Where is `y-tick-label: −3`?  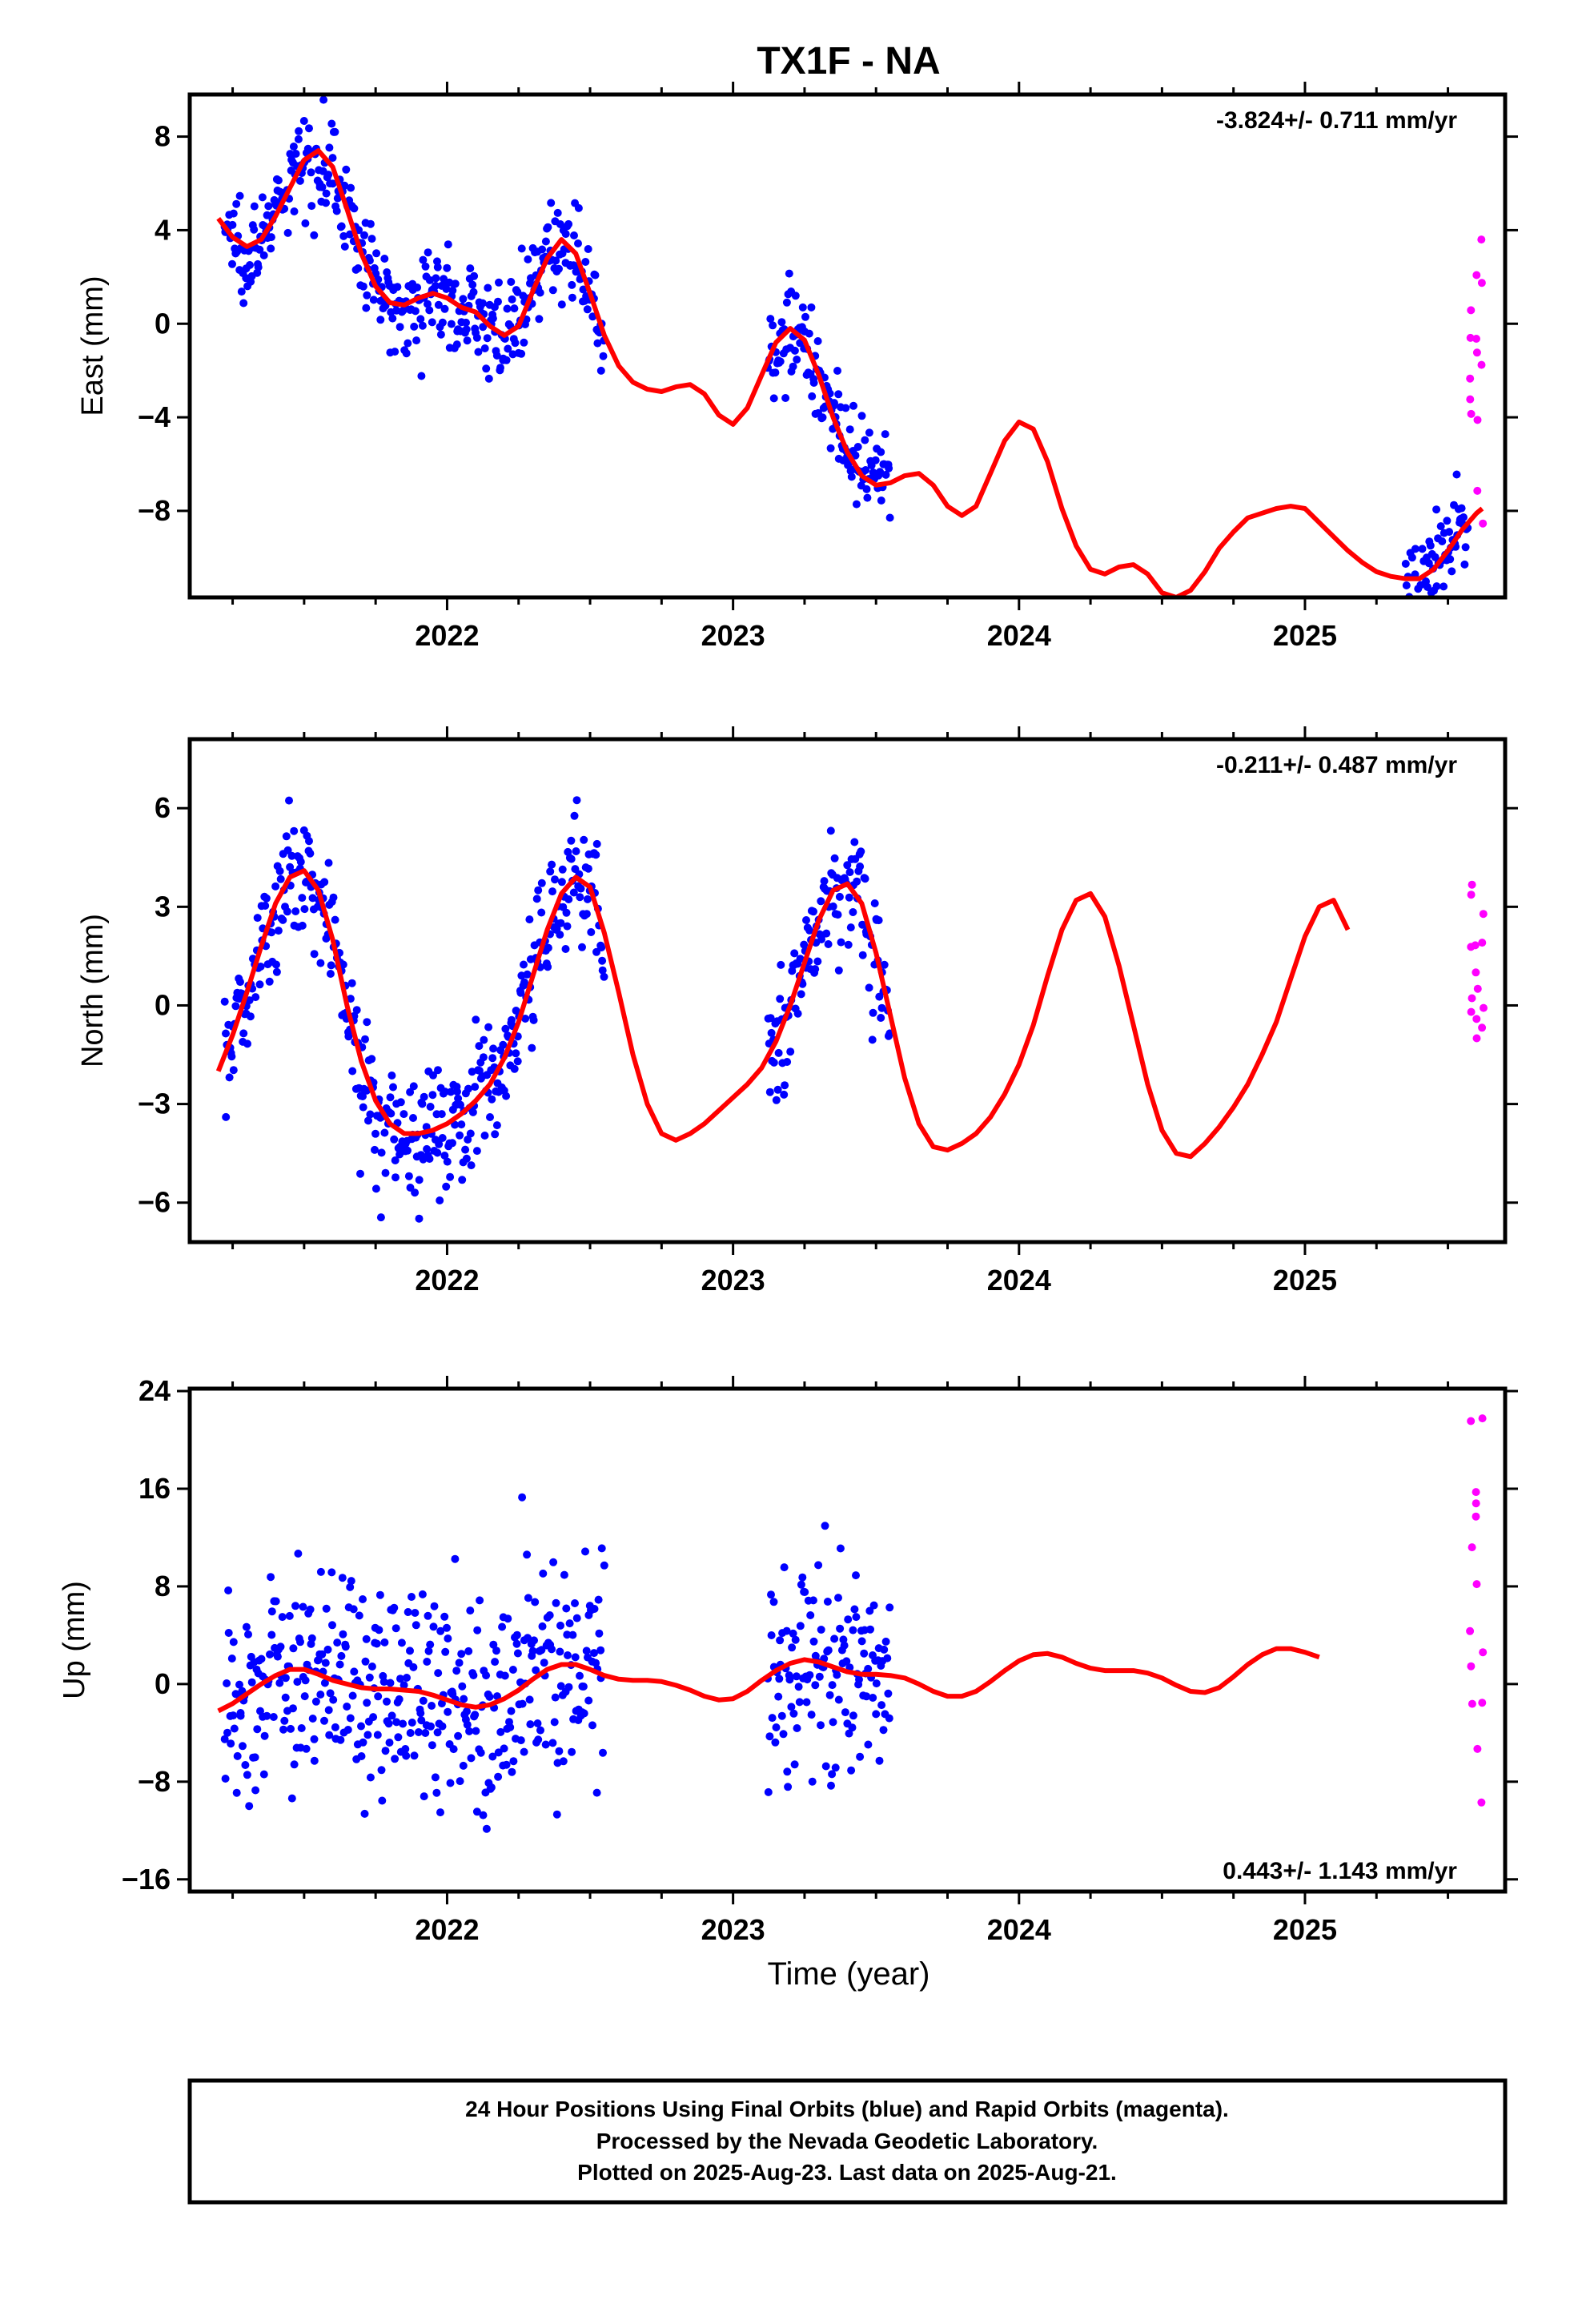 y-tick-label: −3 is located at coordinates (154, 1104).